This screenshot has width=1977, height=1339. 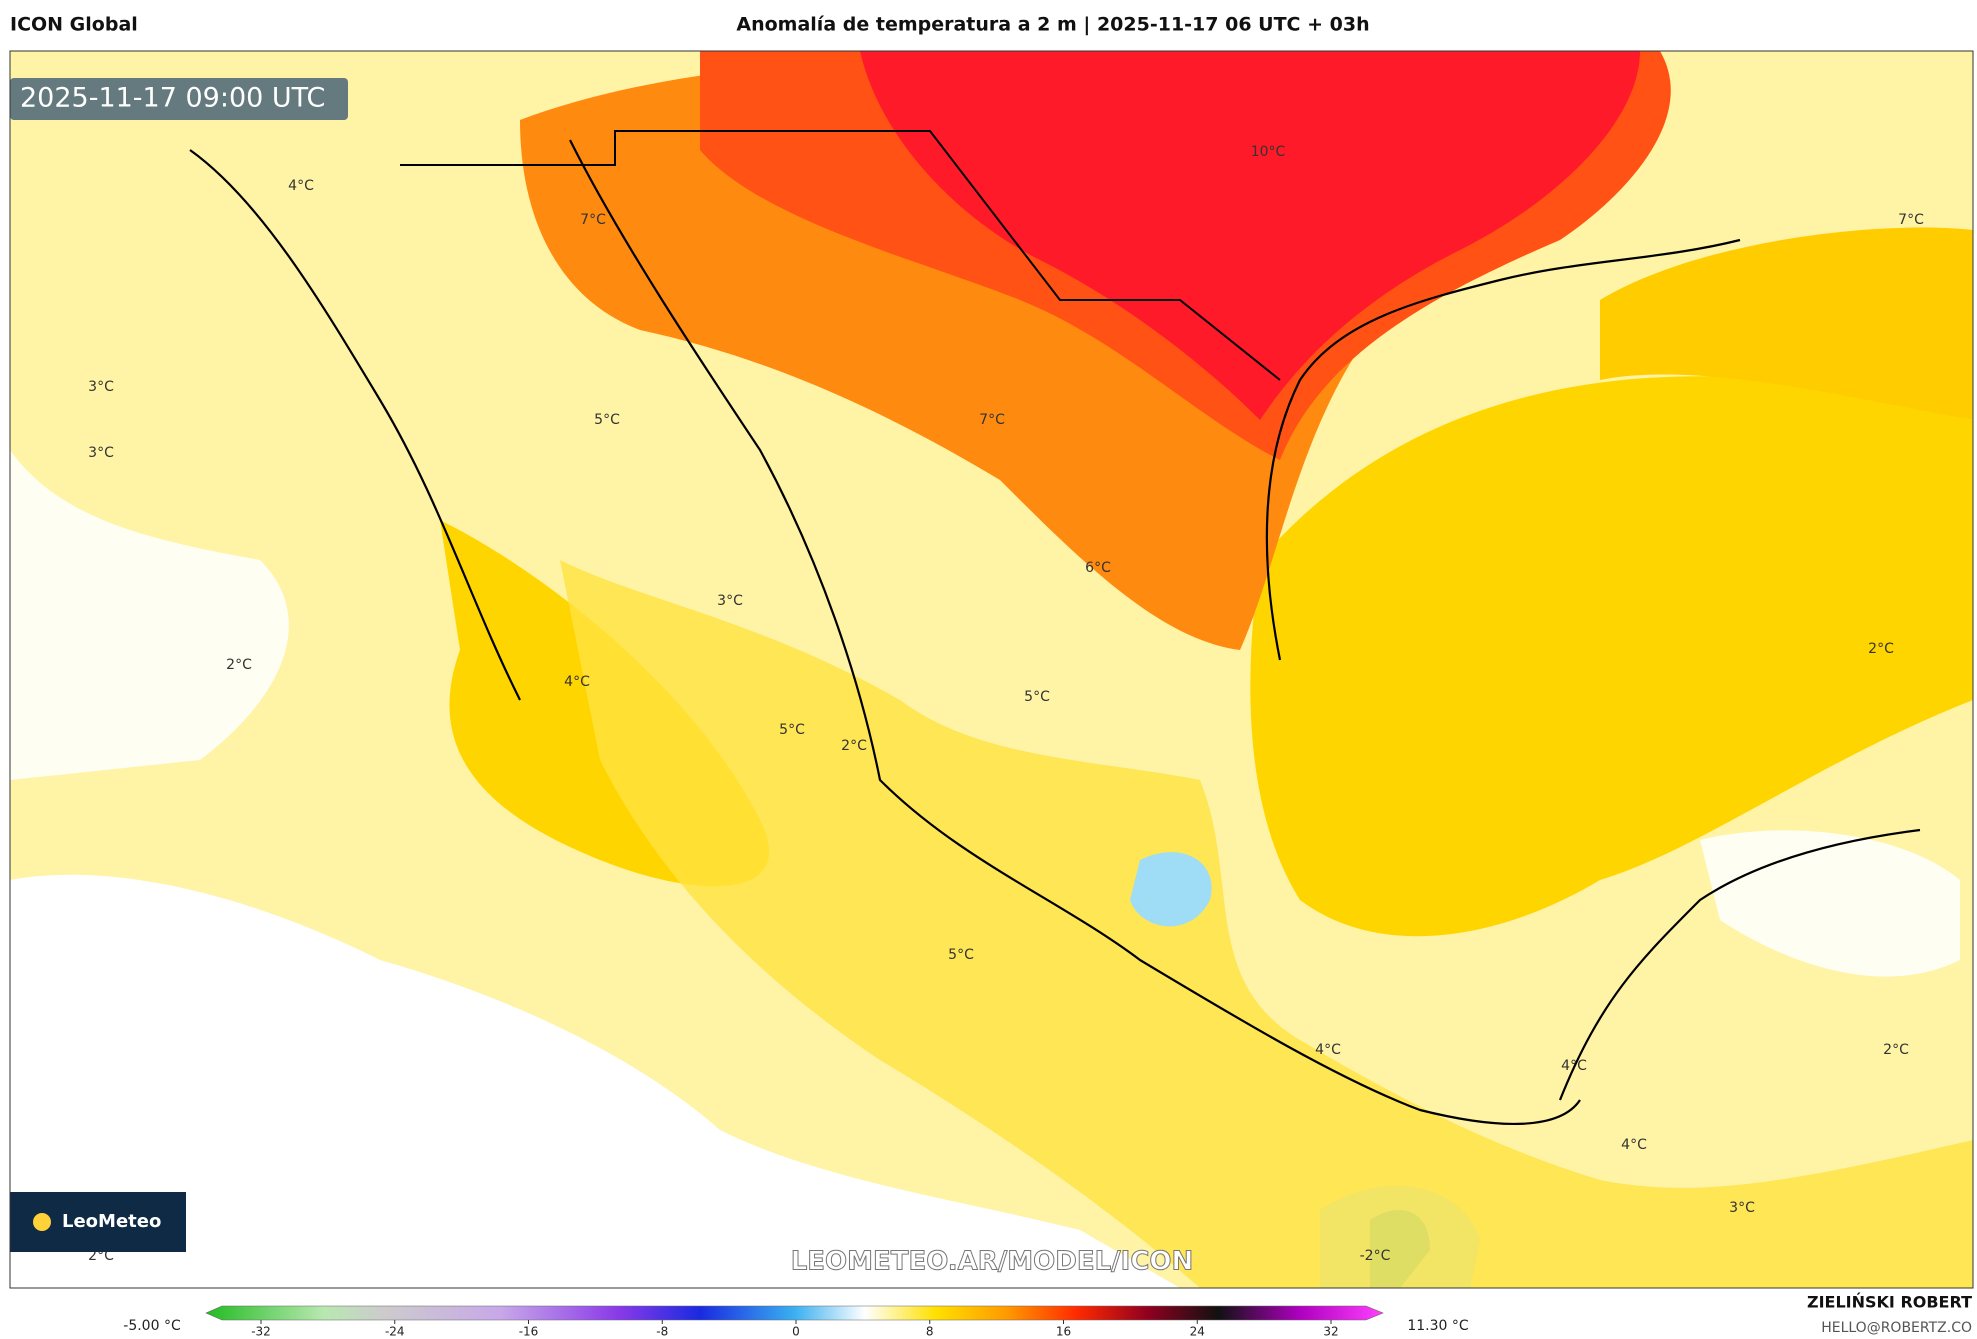 I want to click on colorbar-tick-label: 8, so click(x=930, y=1332).